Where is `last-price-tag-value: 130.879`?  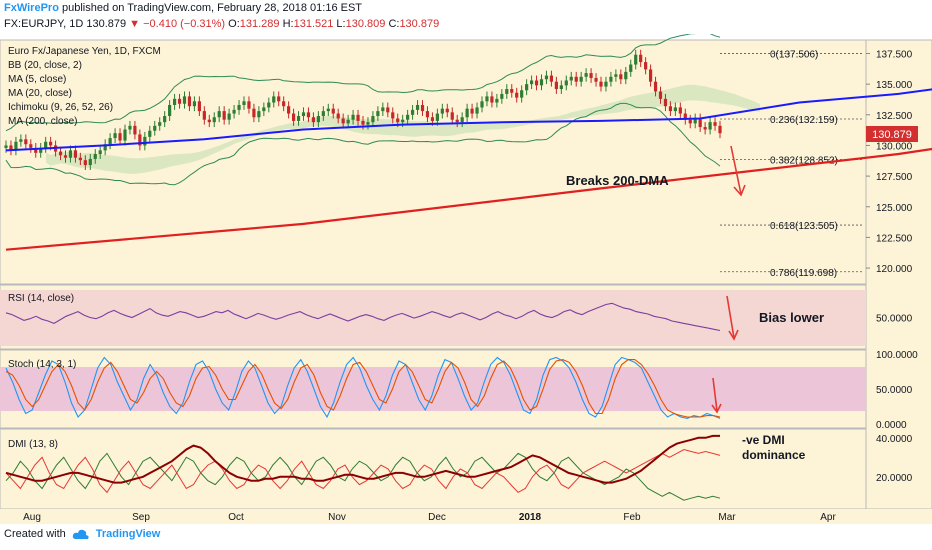 last-price-tag-value: 130.879 is located at coordinates (892, 135).